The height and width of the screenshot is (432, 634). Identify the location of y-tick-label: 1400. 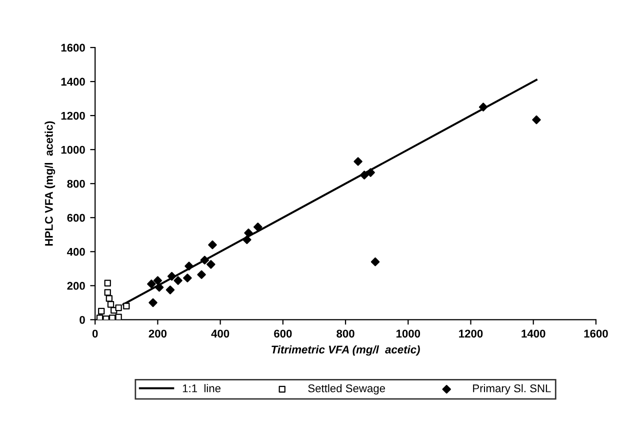
(73, 82).